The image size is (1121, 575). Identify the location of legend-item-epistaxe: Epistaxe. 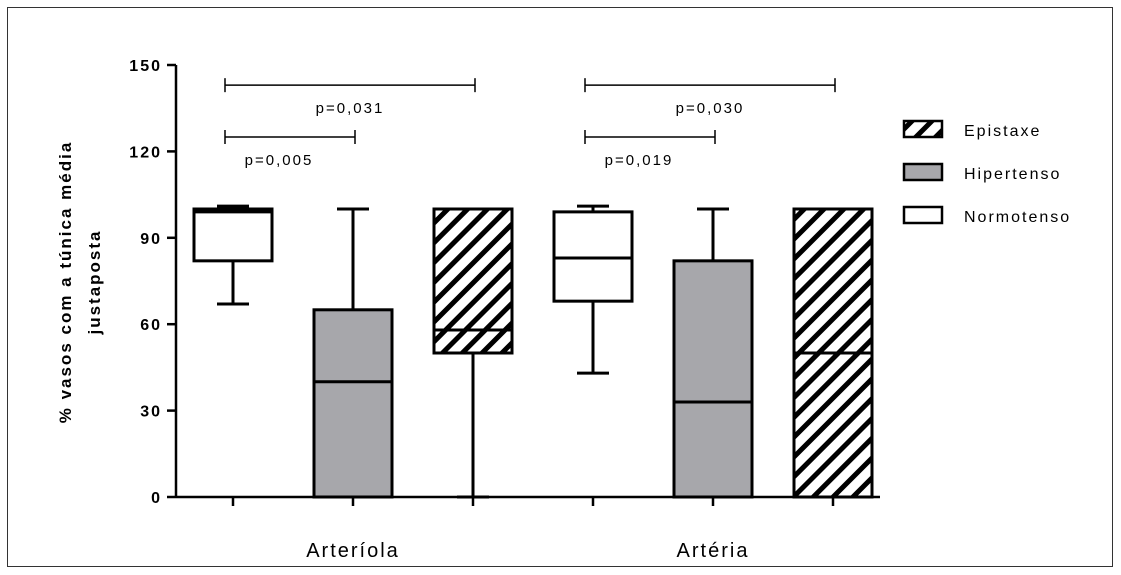
(971, 129).